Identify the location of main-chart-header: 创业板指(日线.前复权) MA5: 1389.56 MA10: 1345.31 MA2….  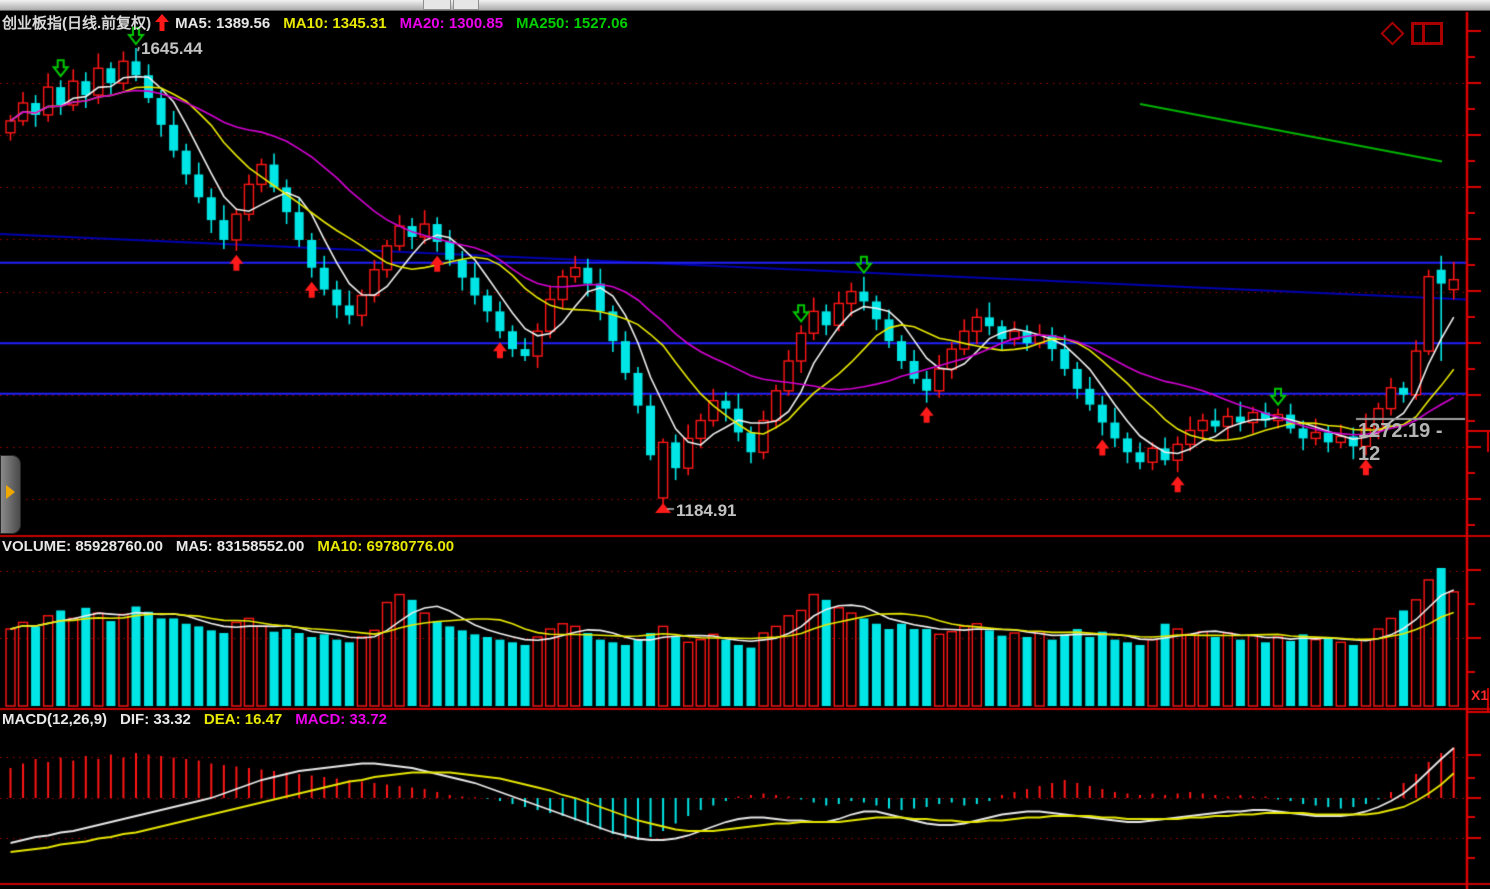
(321, 22).